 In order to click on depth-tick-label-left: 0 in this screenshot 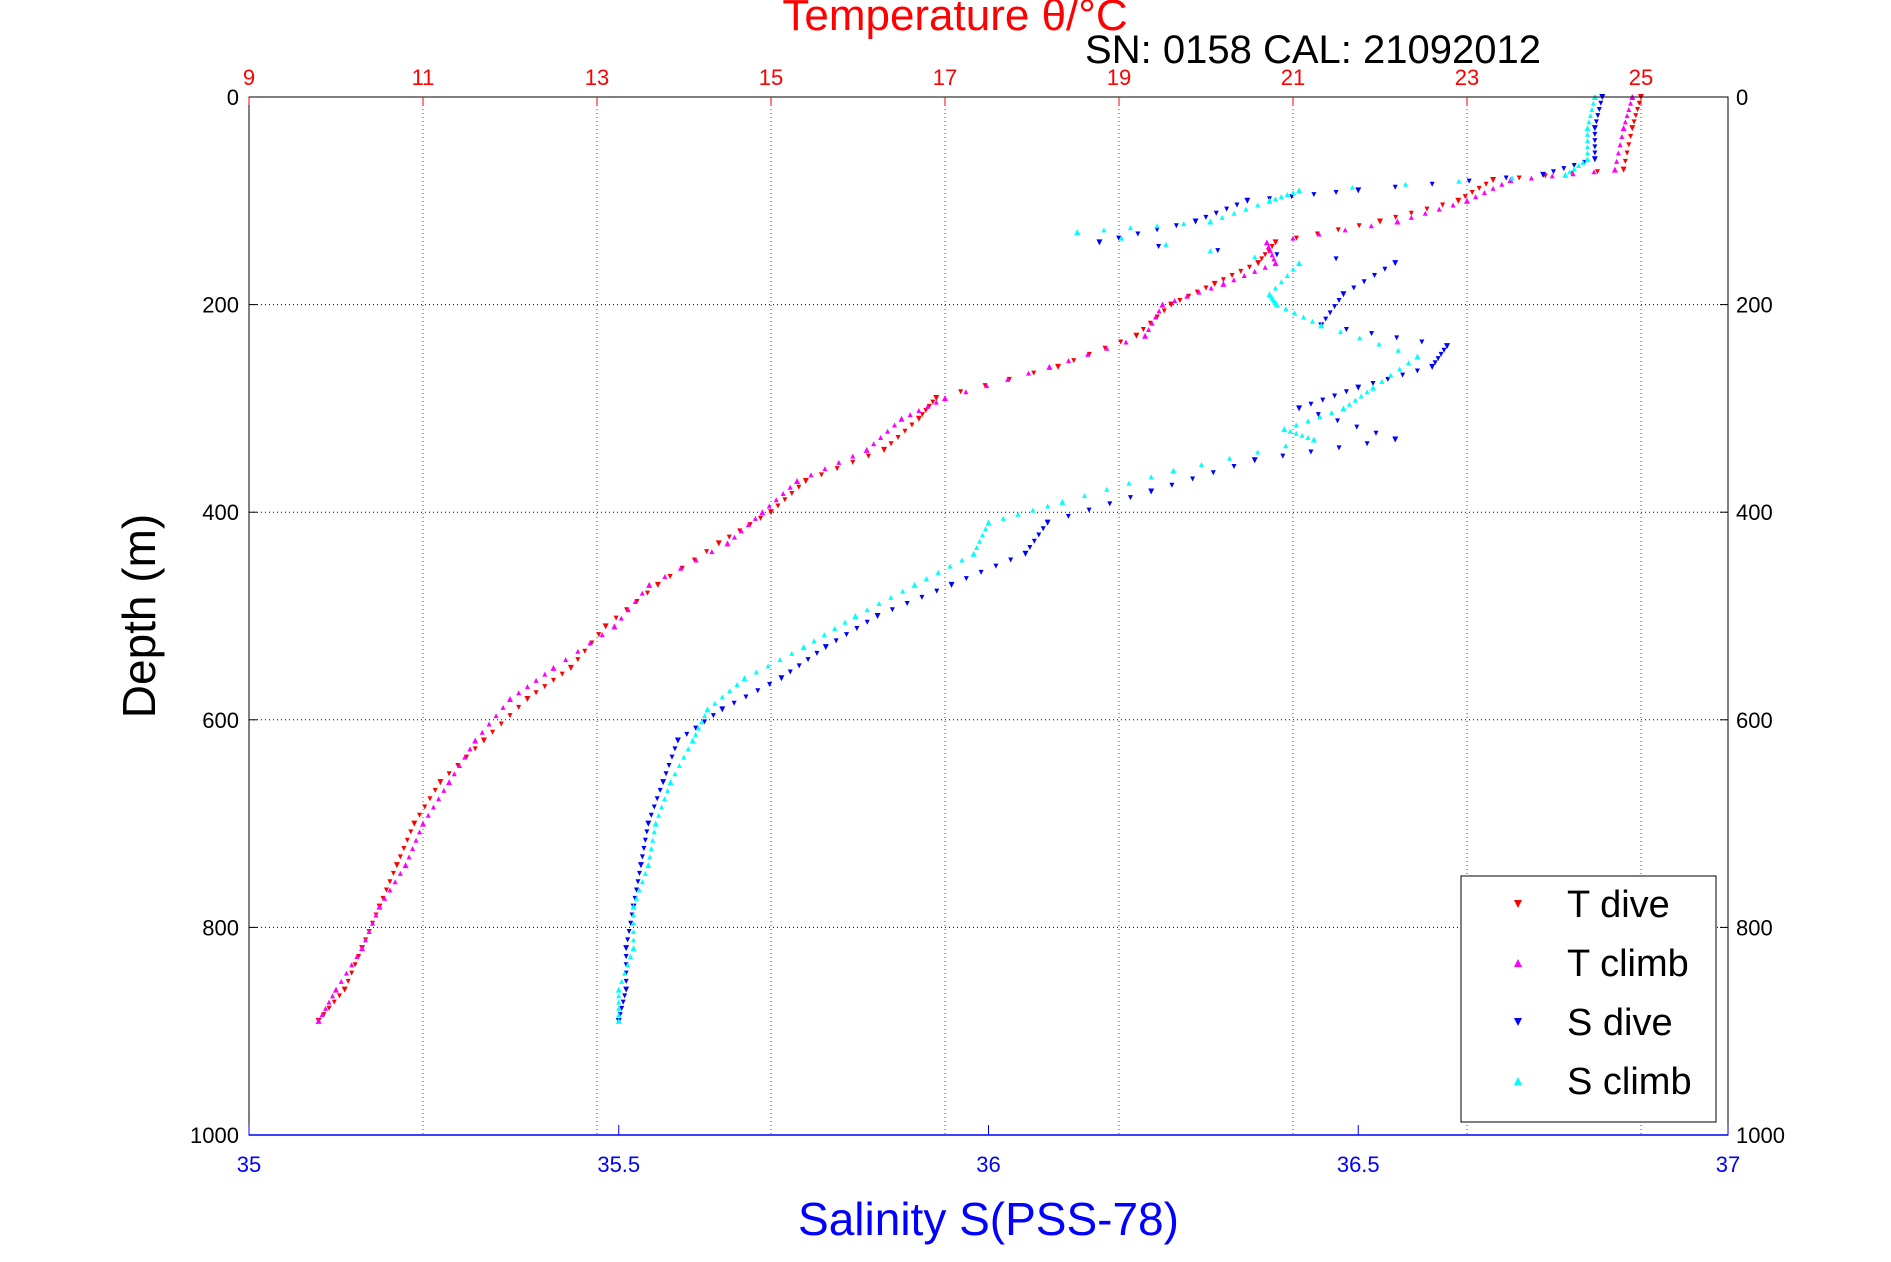, I will do `click(233, 97)`.